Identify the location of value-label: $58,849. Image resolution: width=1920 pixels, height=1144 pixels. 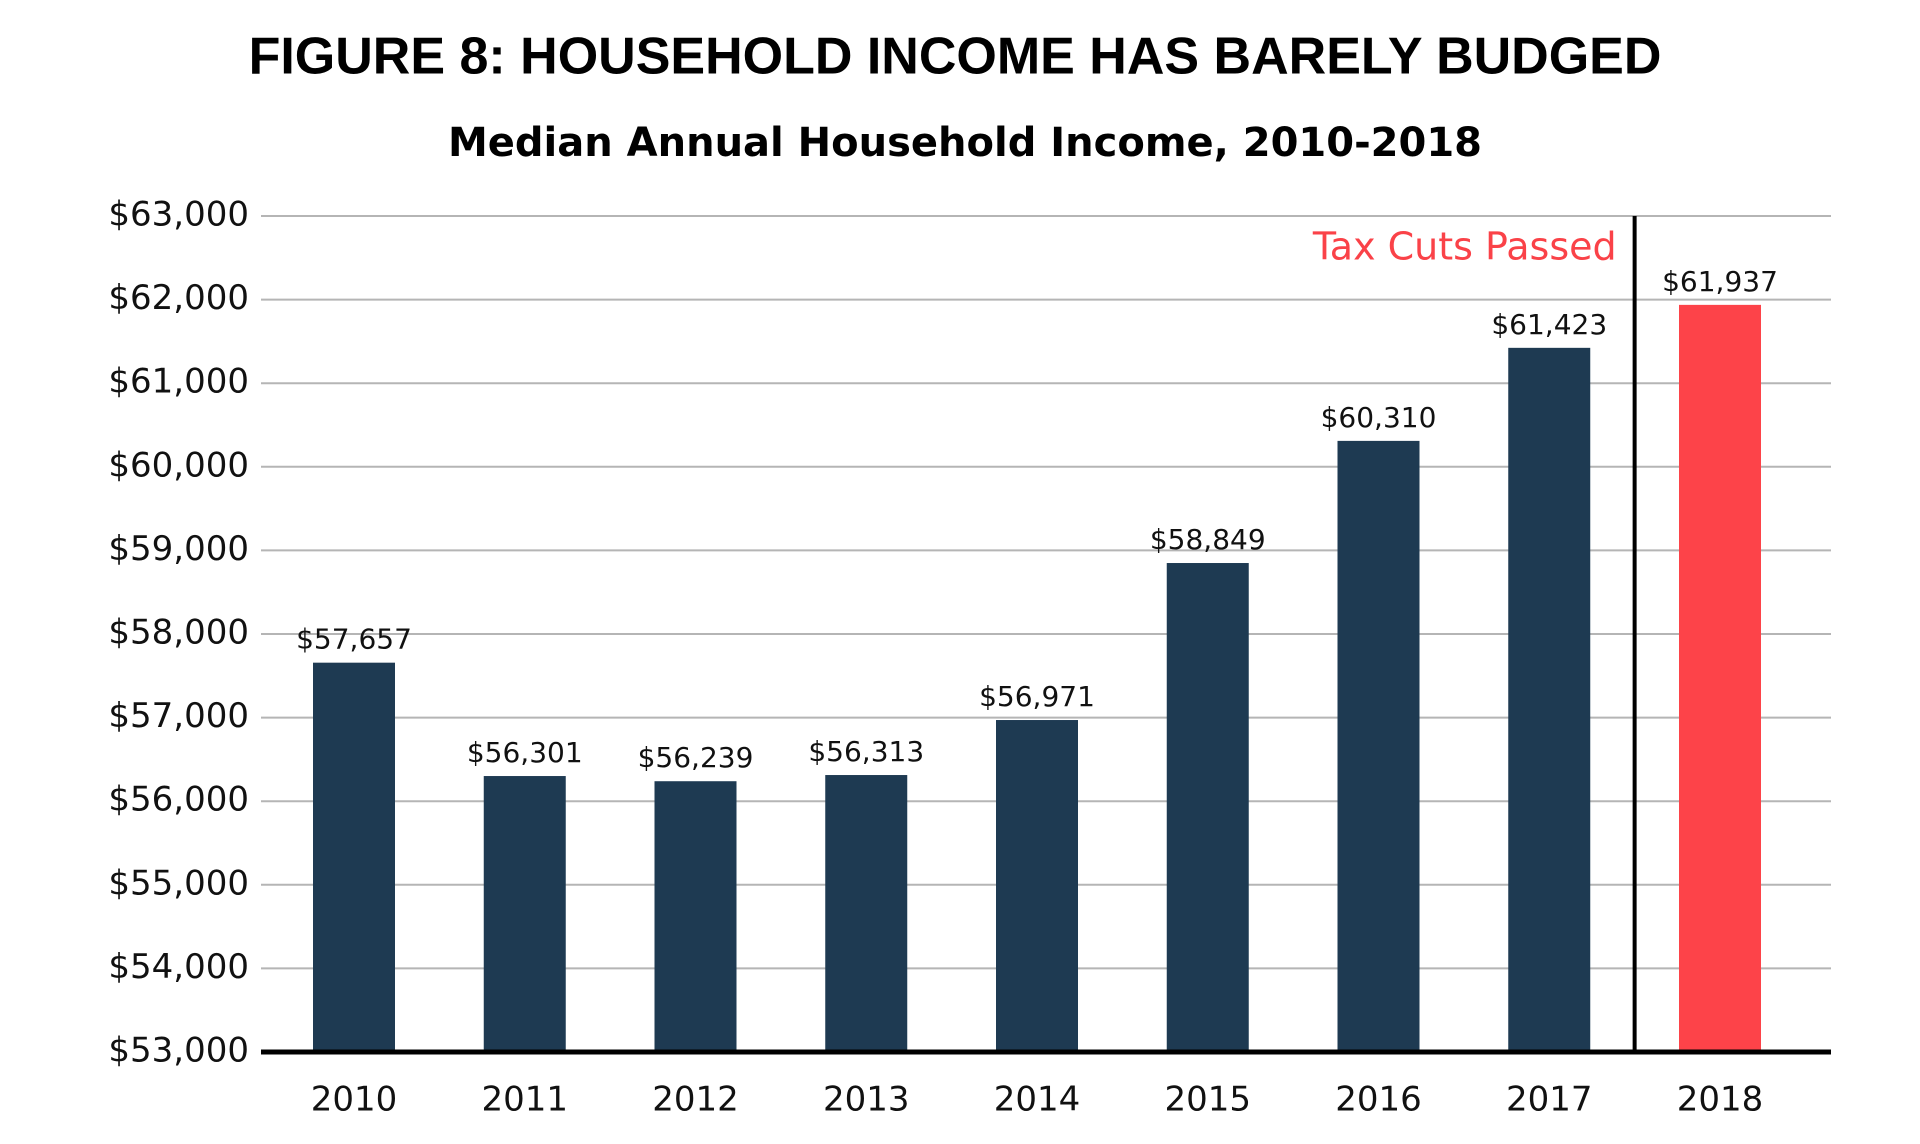
(1208, 539).